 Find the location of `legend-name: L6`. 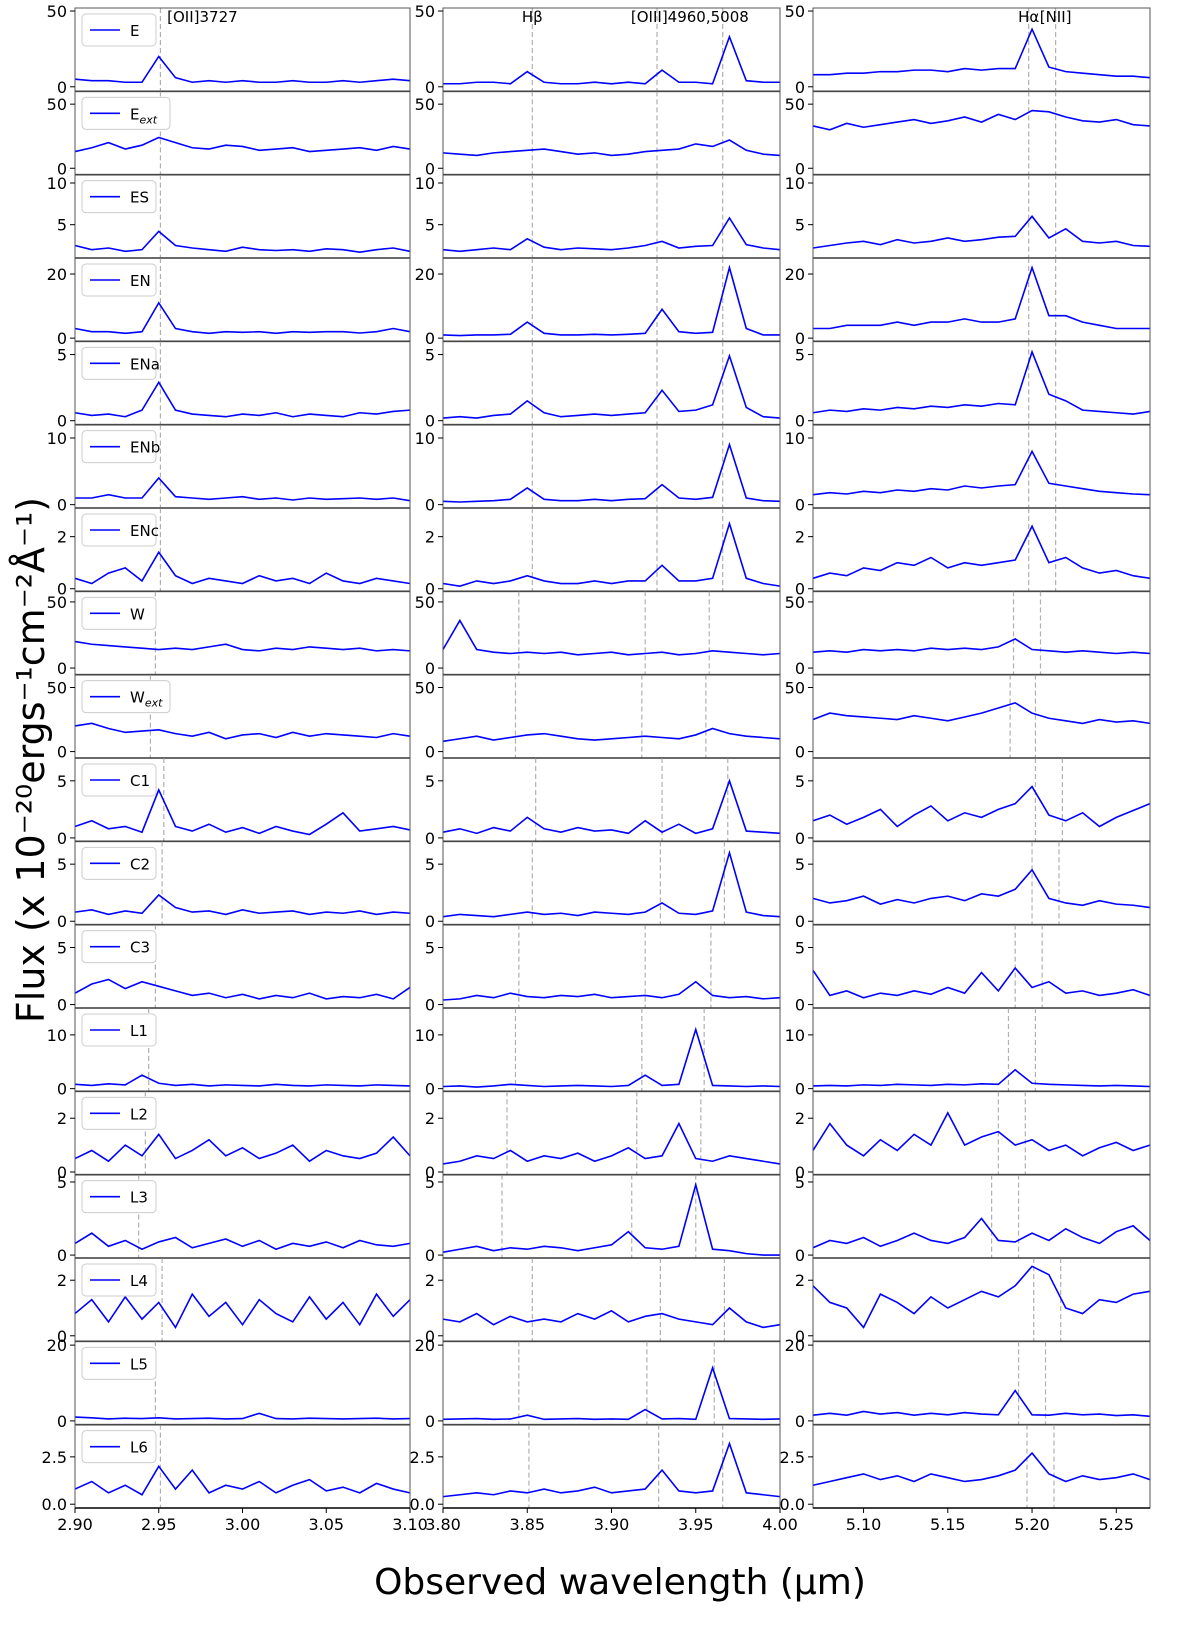

legend-name: L6 is located at coordinates (139, 1448).